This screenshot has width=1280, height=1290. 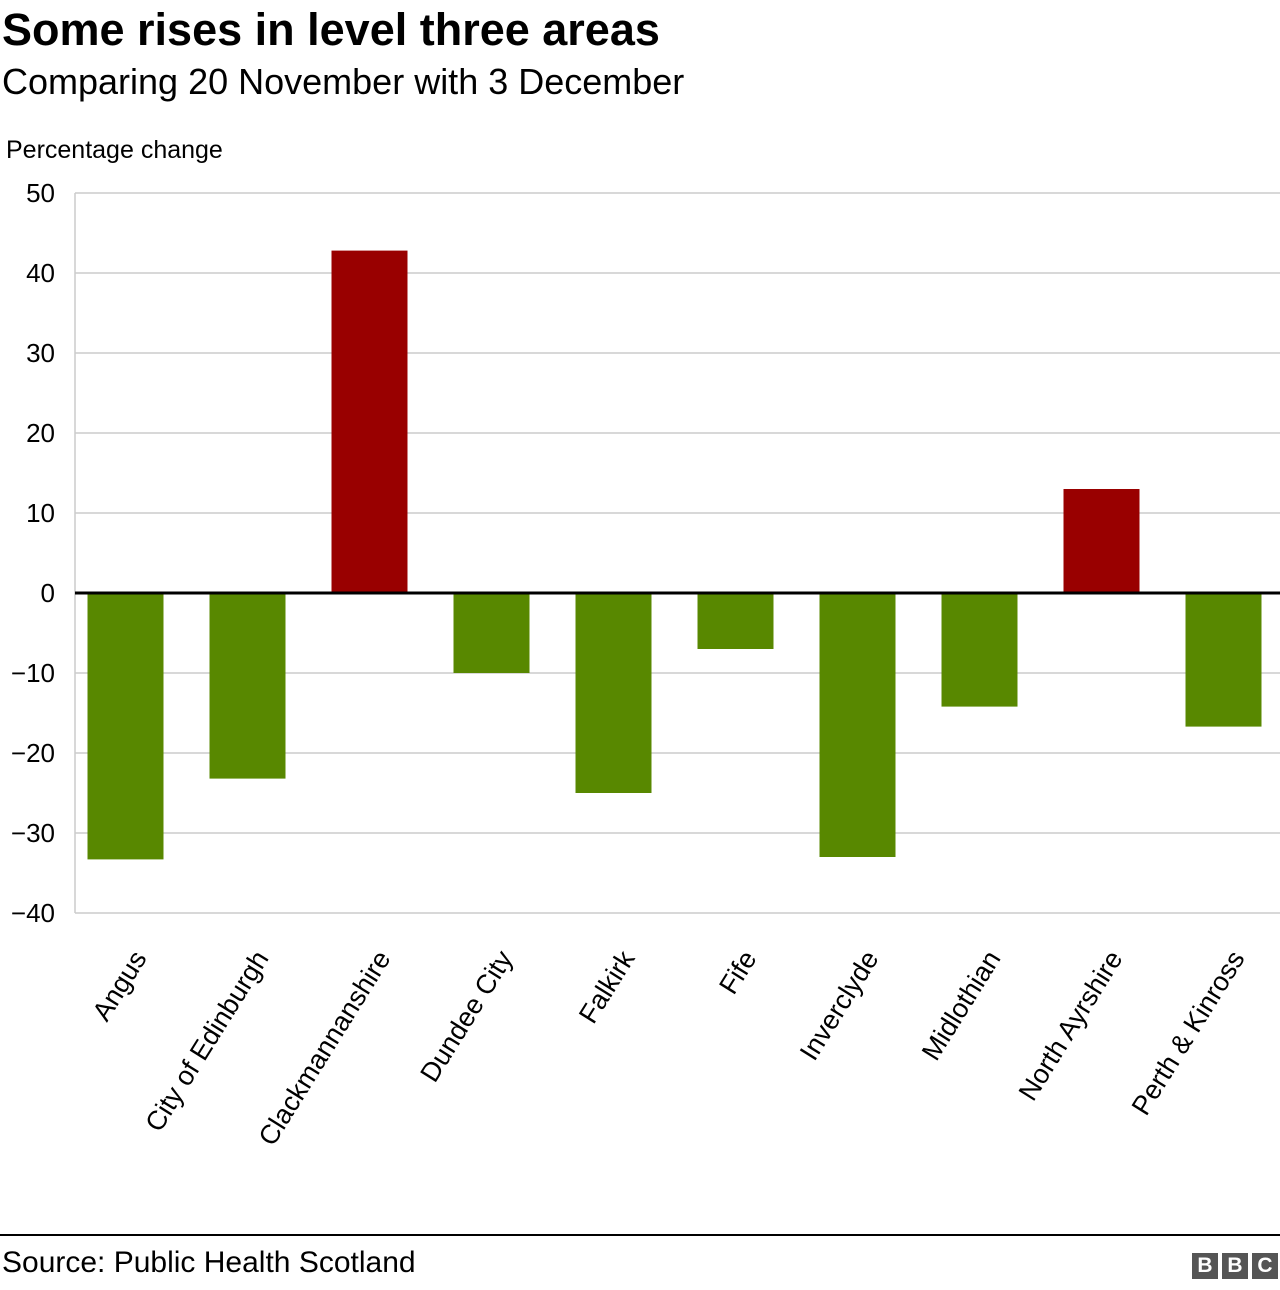 I want to click on x-tick-label: City of Edinburgh, so click(x=206, y=1041).